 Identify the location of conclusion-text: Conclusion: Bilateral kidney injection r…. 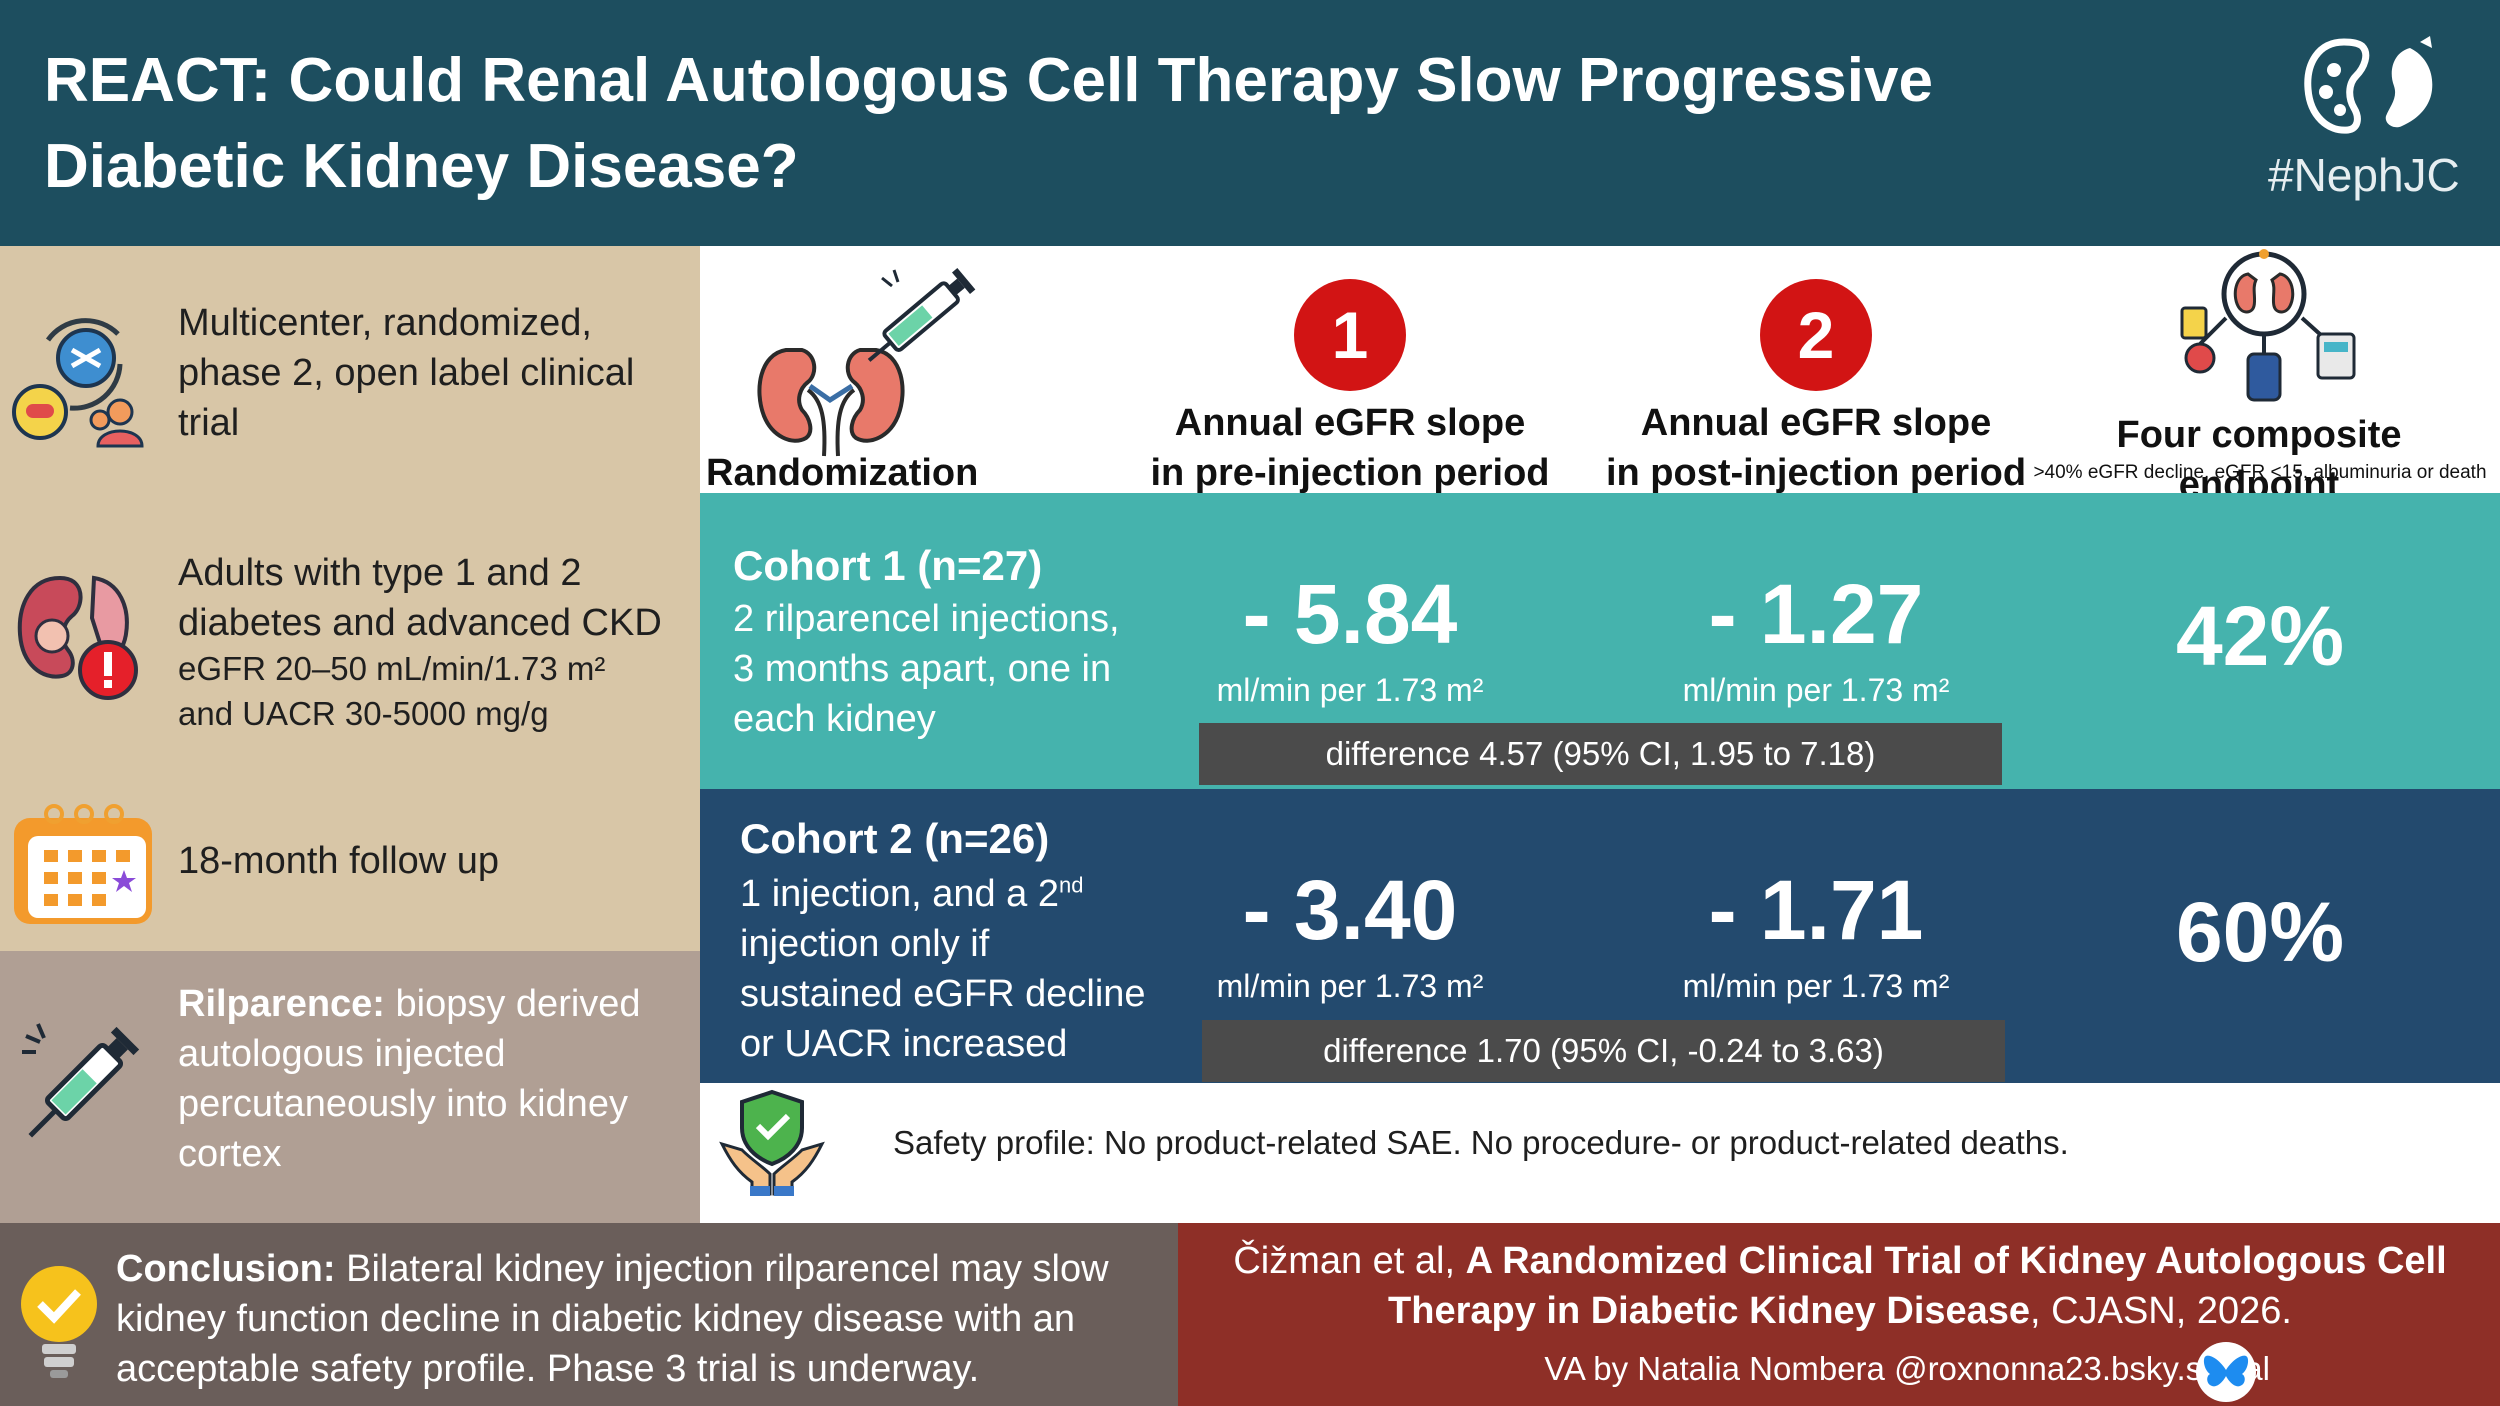
(641, 1319).